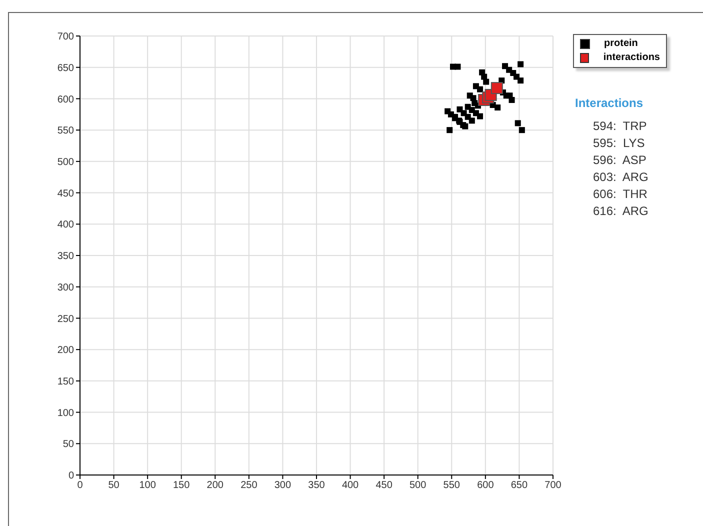 Image resolution: width=703 pixels, height=526 pixels. Describe the element at coordinates (65, 225) in the screenshot. I see `y-tick-label: 400` at that location.